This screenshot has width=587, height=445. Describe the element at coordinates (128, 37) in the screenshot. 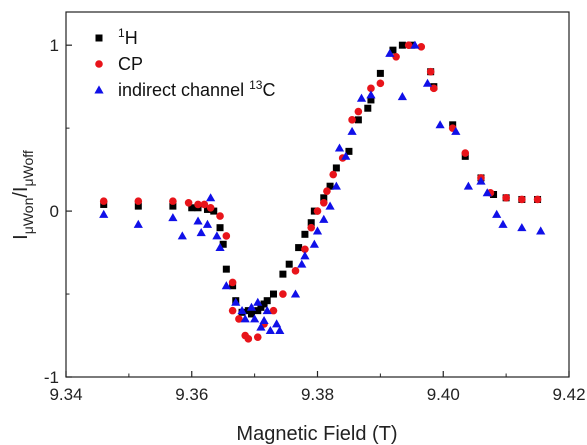

I see `legend-label: 1H` at that location.